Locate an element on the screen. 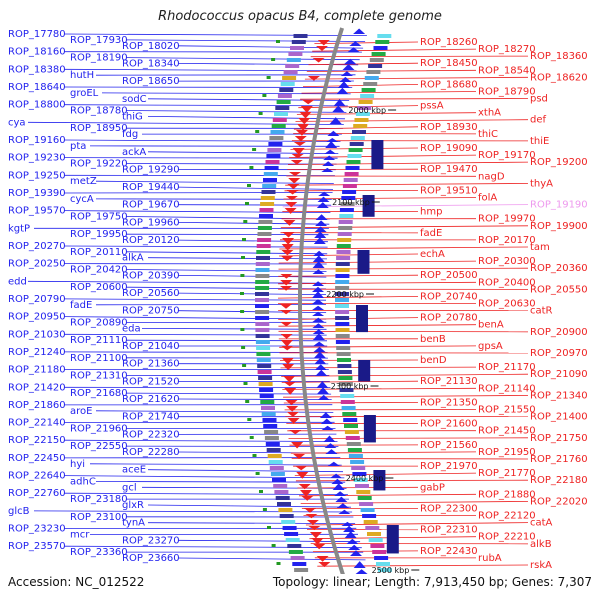 The height and width of the screenshot is (604, 600). gene-label-left: ROP_17930 is located at coordinates (99, 40).